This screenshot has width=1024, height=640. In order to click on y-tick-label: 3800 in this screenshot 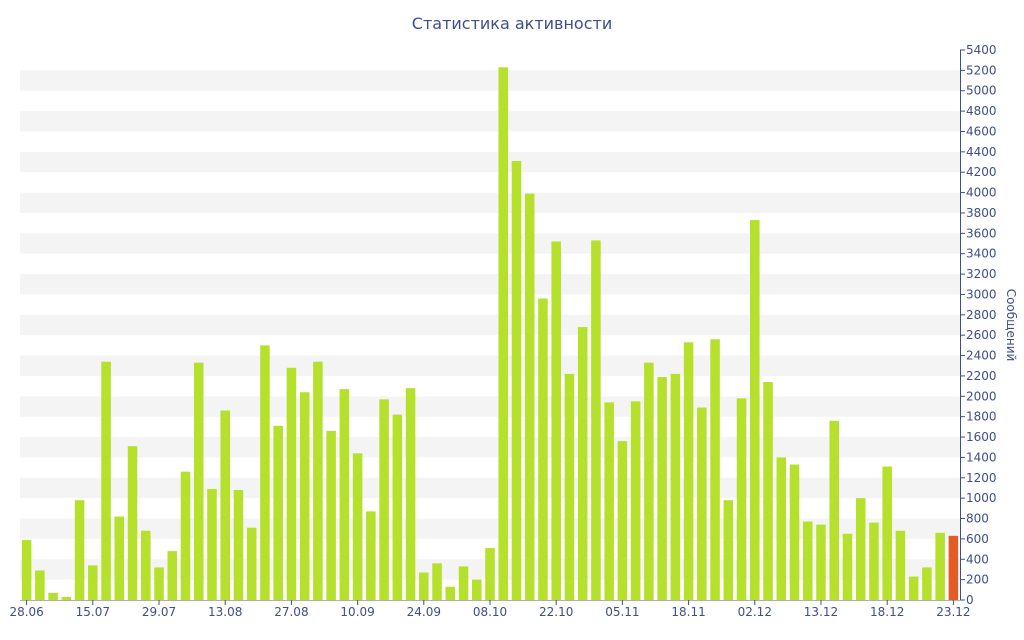, I will do `click(981, 213)`.